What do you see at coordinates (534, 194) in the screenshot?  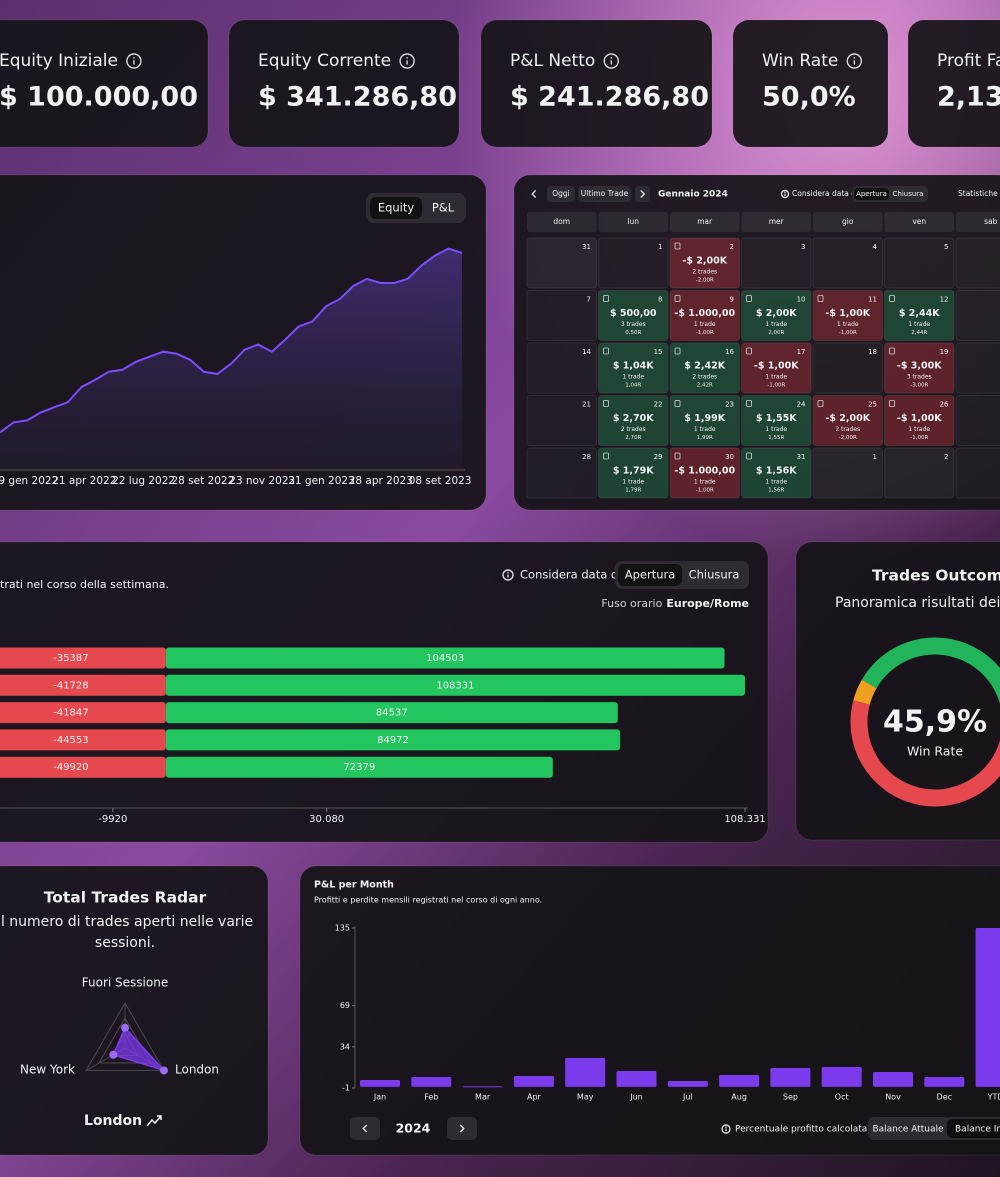 I see `chevron-left` at bounding box center [534, 194].